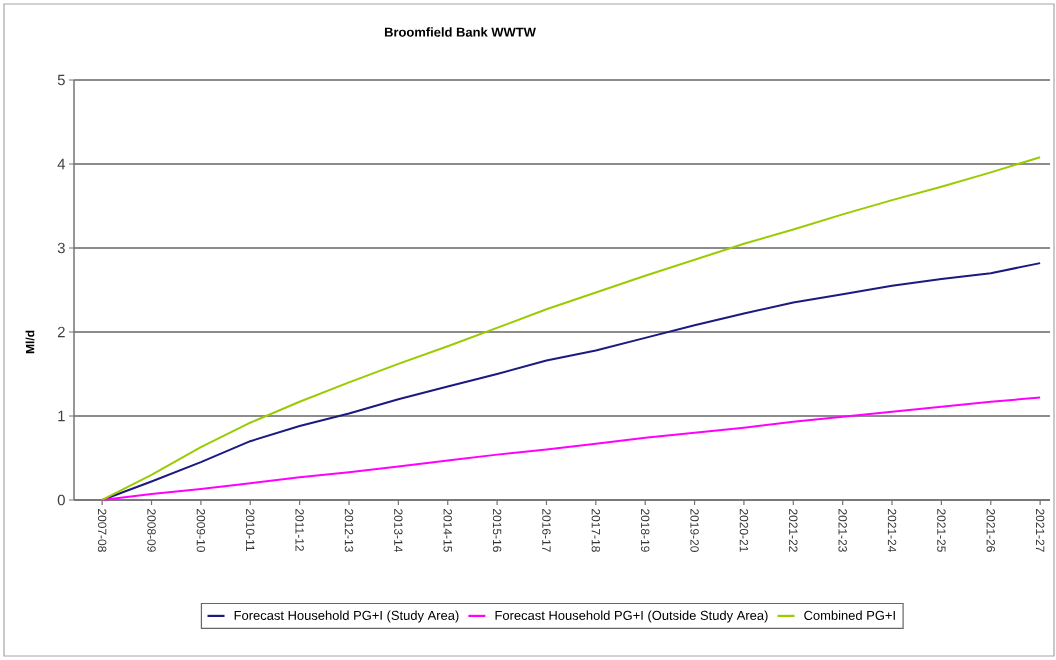 The width and height of the screenshot is (1056, 660). I want to click on legend-label: Combined PG+I, so click(849, 615).